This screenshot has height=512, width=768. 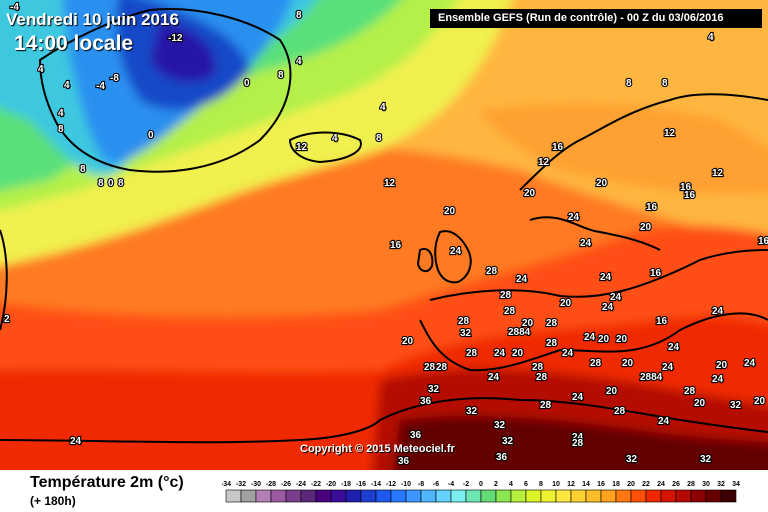 What do you see at coordinates (190, 431) in the screenshot?
I see `west-africa-line` at bounding box center [190, 431].